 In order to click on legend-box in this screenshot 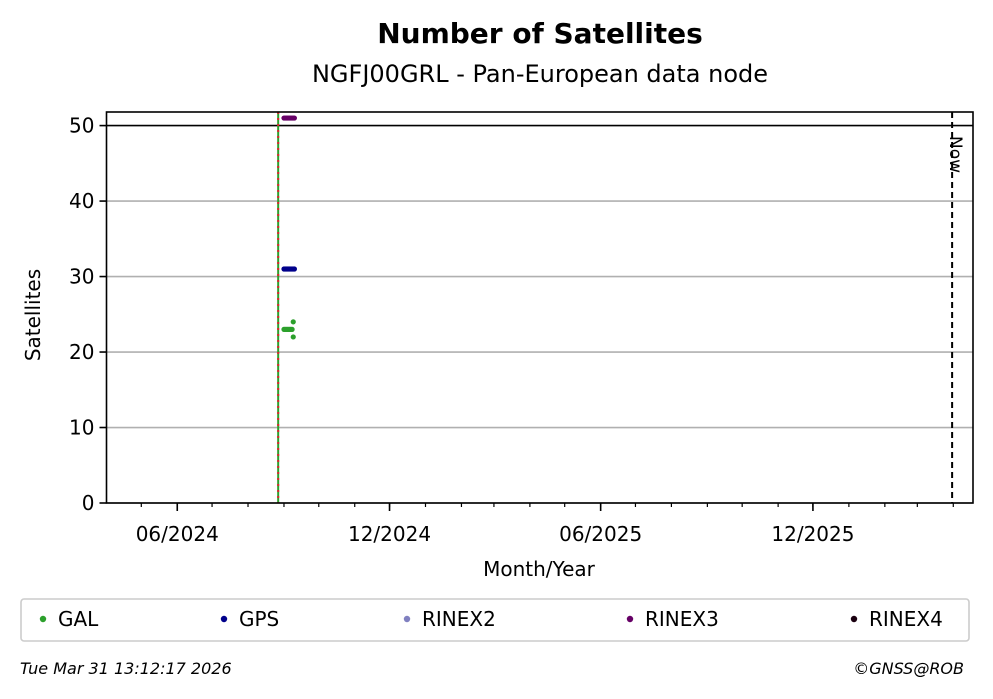, I will do `click(495, 620)`.